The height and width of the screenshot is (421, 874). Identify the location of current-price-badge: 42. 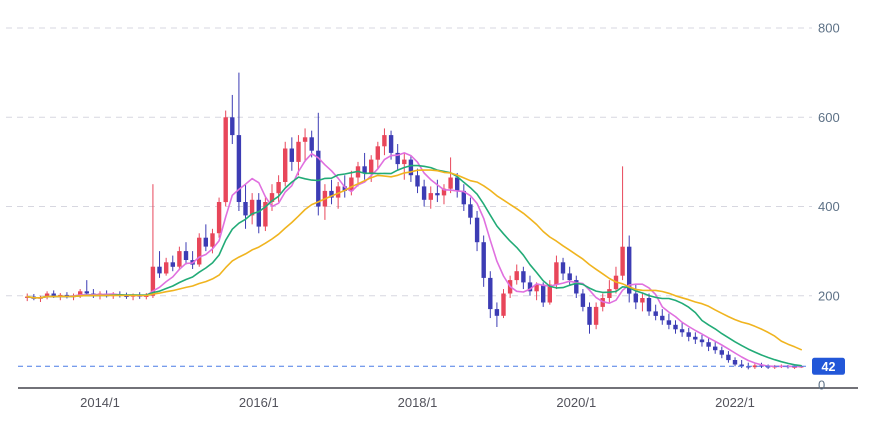
(828, 366).